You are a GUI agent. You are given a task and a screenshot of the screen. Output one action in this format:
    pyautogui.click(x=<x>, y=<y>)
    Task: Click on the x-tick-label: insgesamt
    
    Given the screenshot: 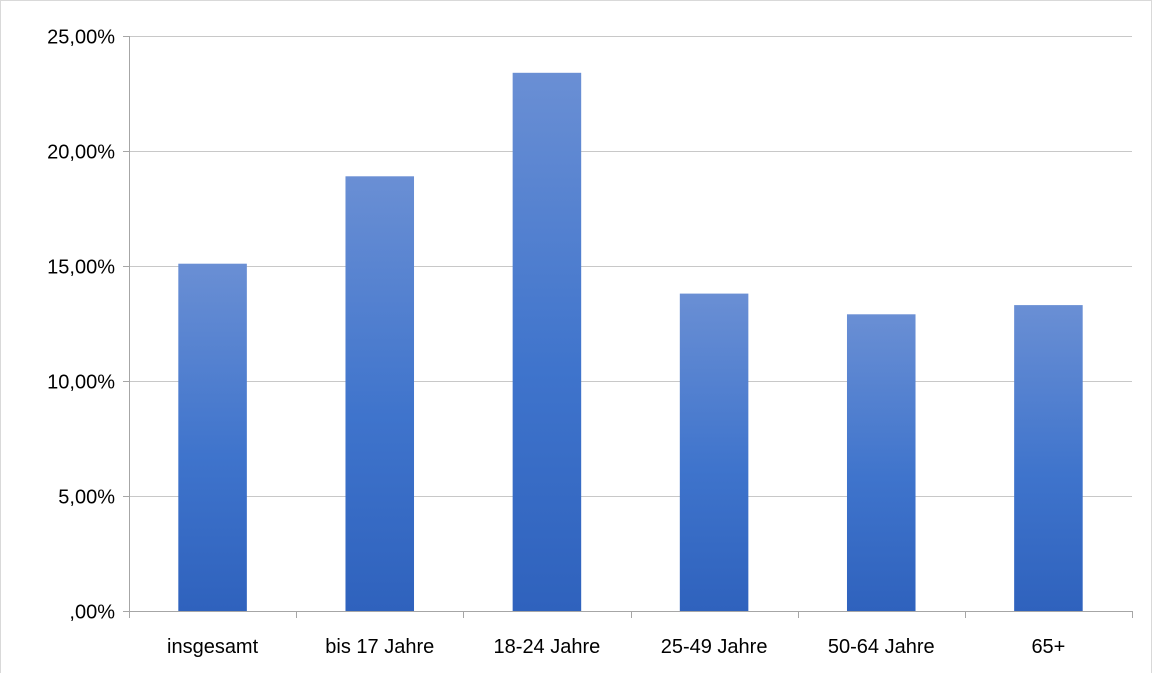 What is the action you would take?
    pyautogui.click(x=213, y=647)
    